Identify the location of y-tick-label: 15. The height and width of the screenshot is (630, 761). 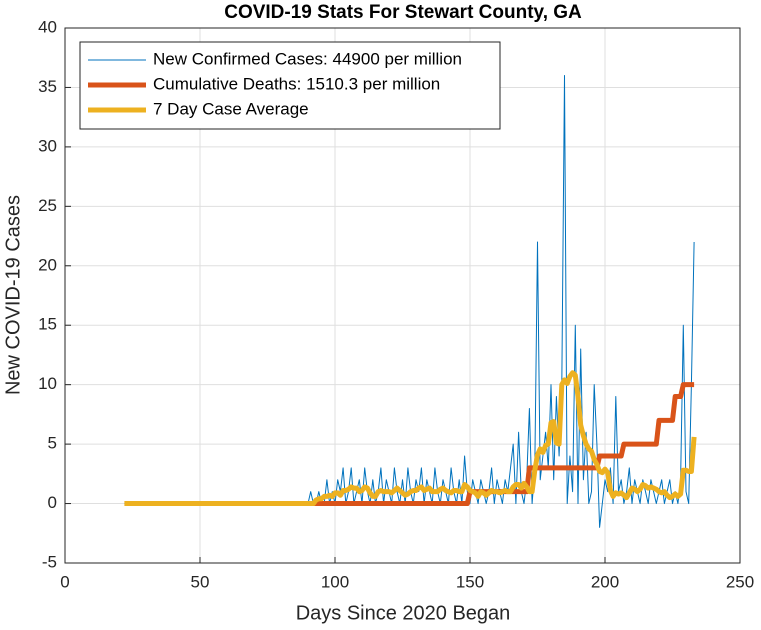
(47, 324).